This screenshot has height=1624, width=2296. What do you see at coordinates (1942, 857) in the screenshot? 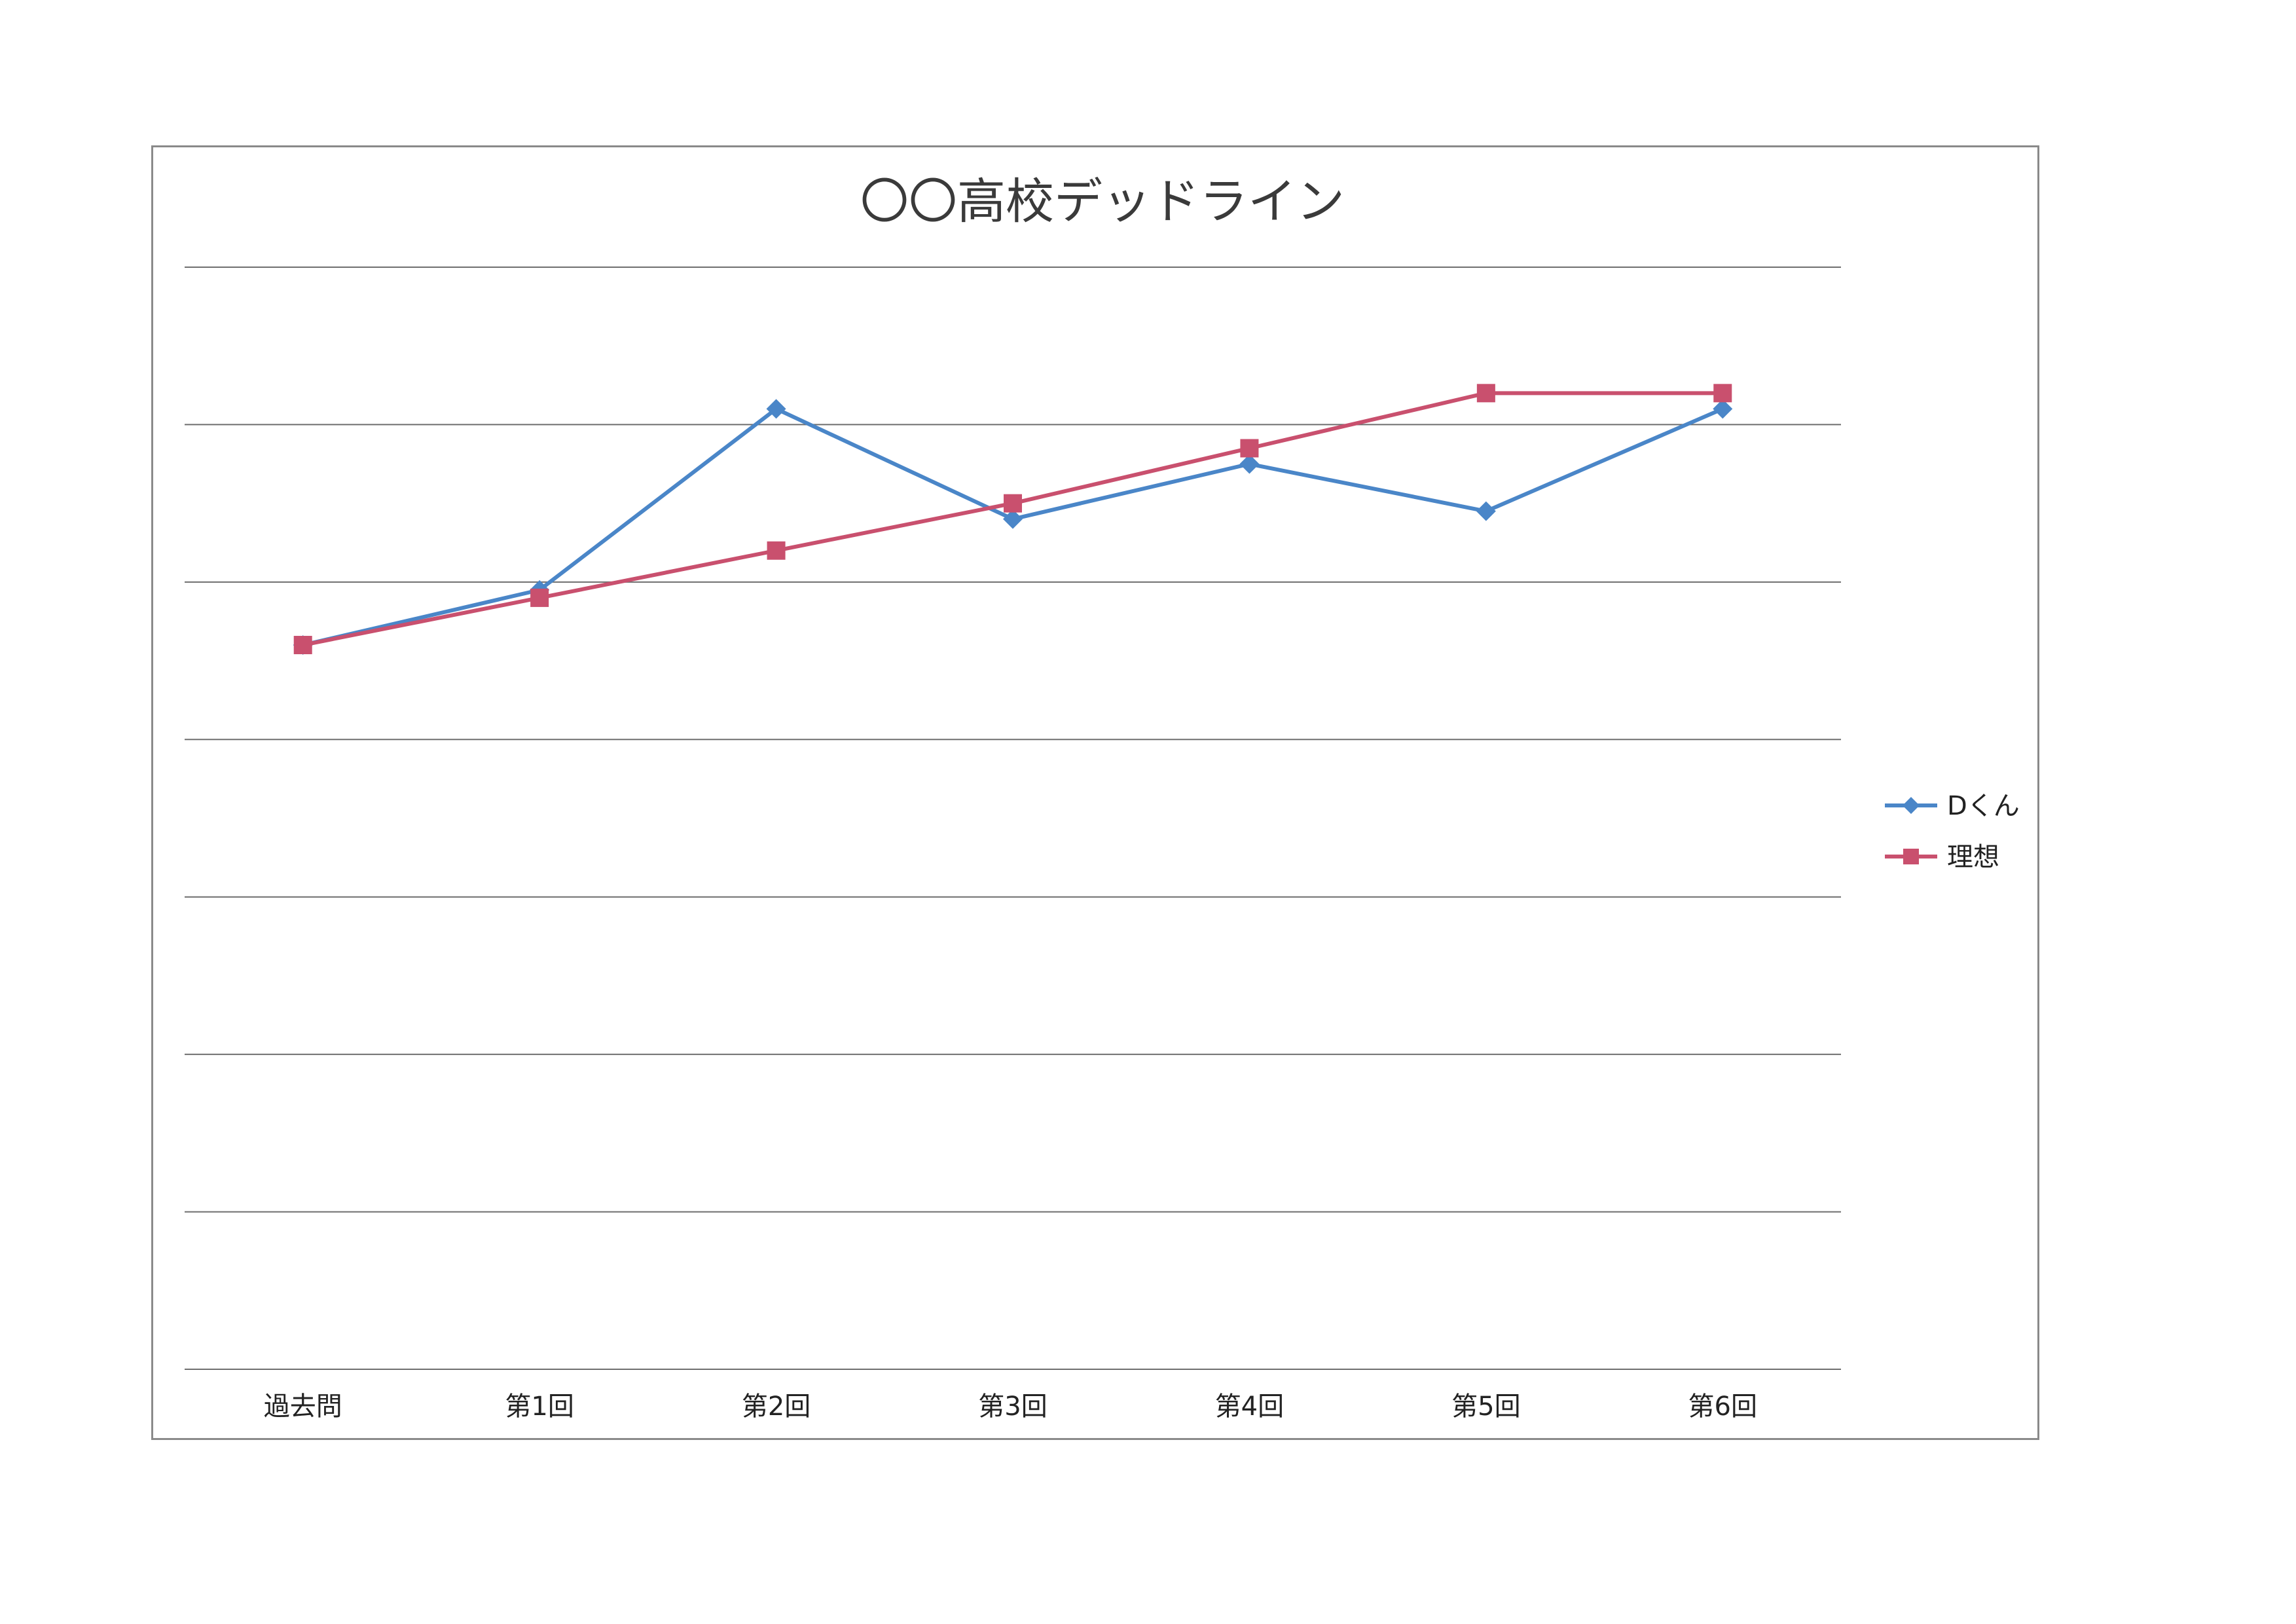
I see `legend-entry: 理想` at bounding box center [1942, 857].